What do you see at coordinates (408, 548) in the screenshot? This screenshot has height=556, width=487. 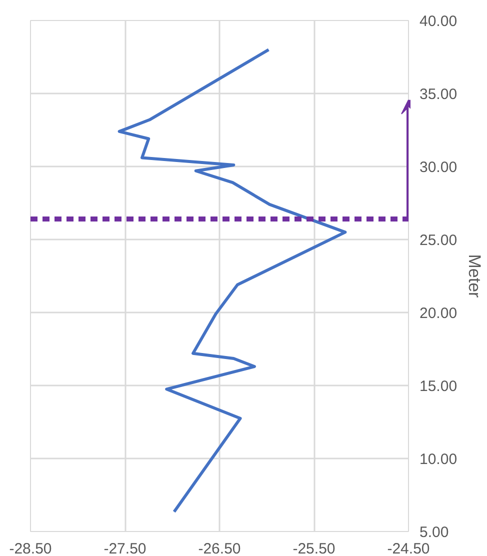 I see `x-tick-label: -24.50` at bounding box center [408, 548].